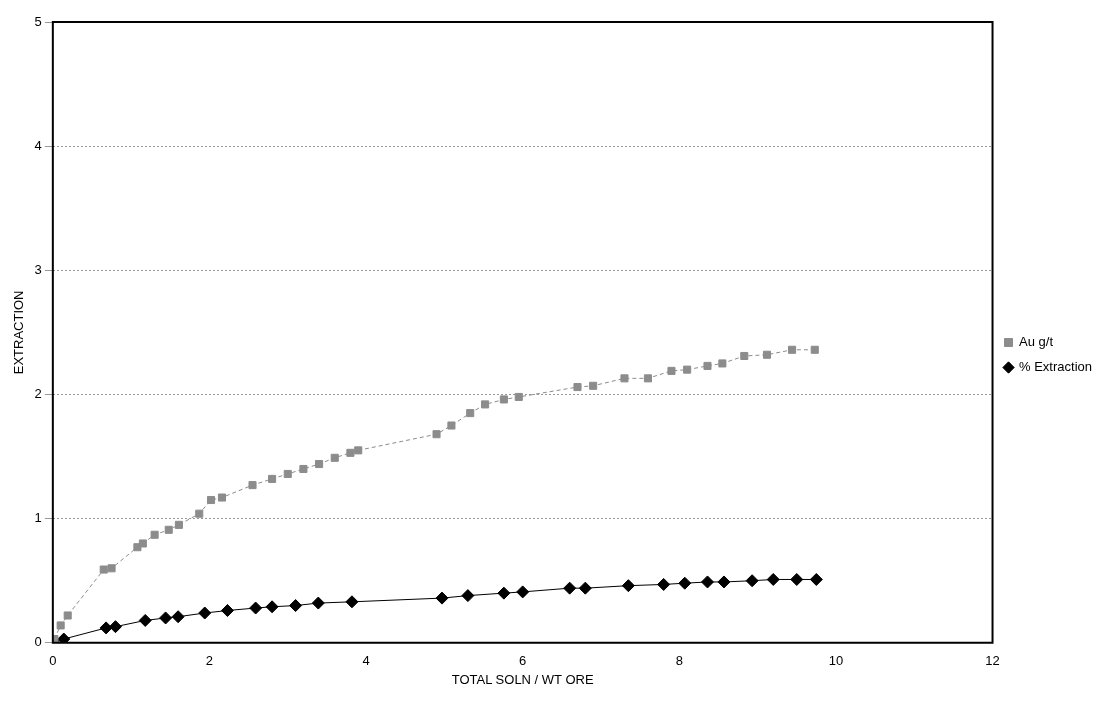 The width and height of the screenshot is (1119, 703). Describe the element at coordinates (38, 642) in the screenshot. I see `y-tick-label: 0` at that location.